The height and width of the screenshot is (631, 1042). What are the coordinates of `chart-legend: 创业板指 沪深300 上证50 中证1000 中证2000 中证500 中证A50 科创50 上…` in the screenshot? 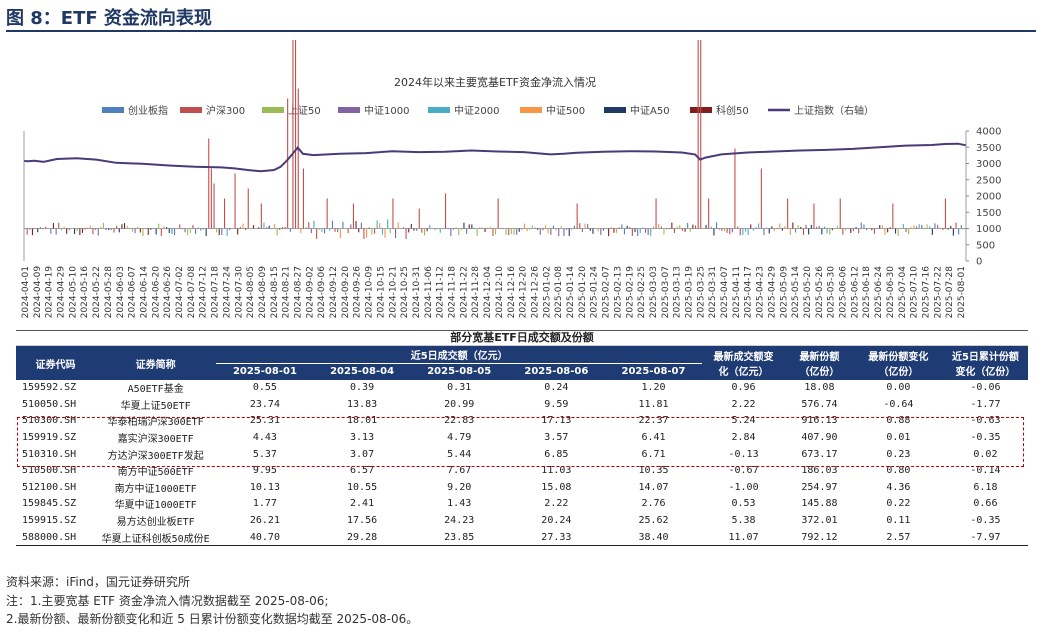 It's located at (488, 110).